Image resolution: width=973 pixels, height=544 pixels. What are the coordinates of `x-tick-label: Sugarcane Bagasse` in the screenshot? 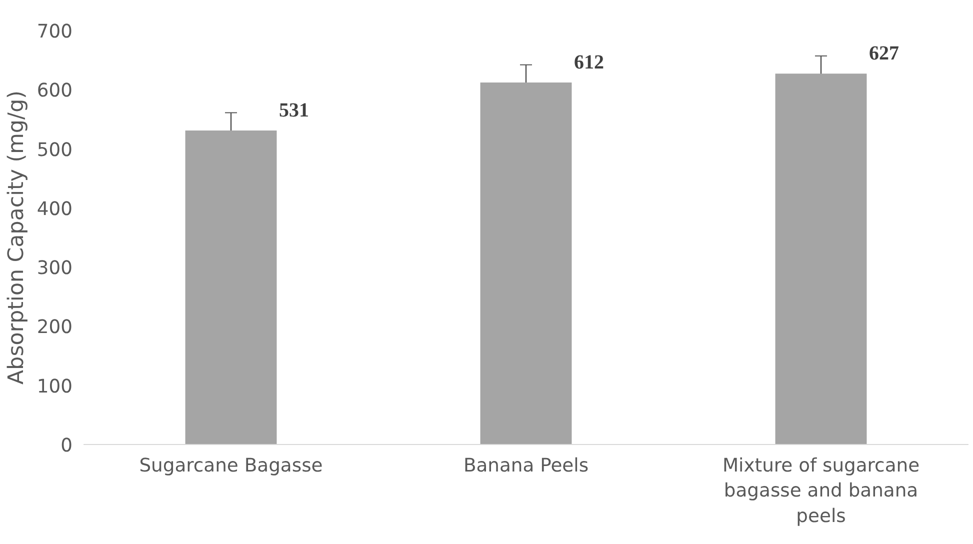 It's located at (231, 466).